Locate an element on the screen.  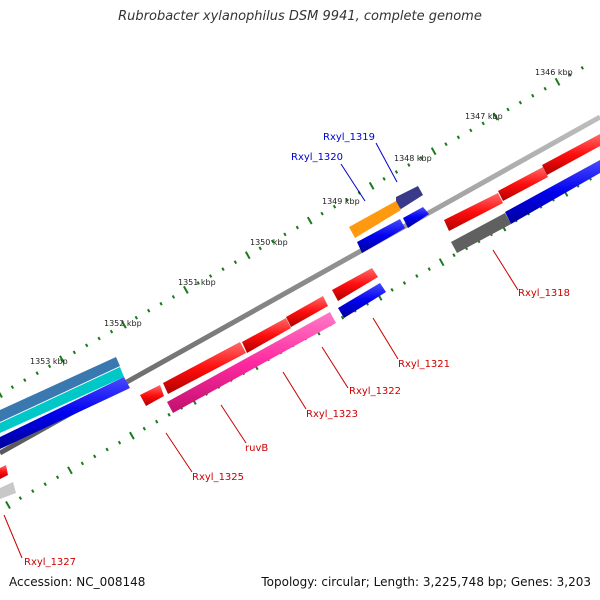
scale-label-1351: 1351 kbp is located at coordinates (197, 282).